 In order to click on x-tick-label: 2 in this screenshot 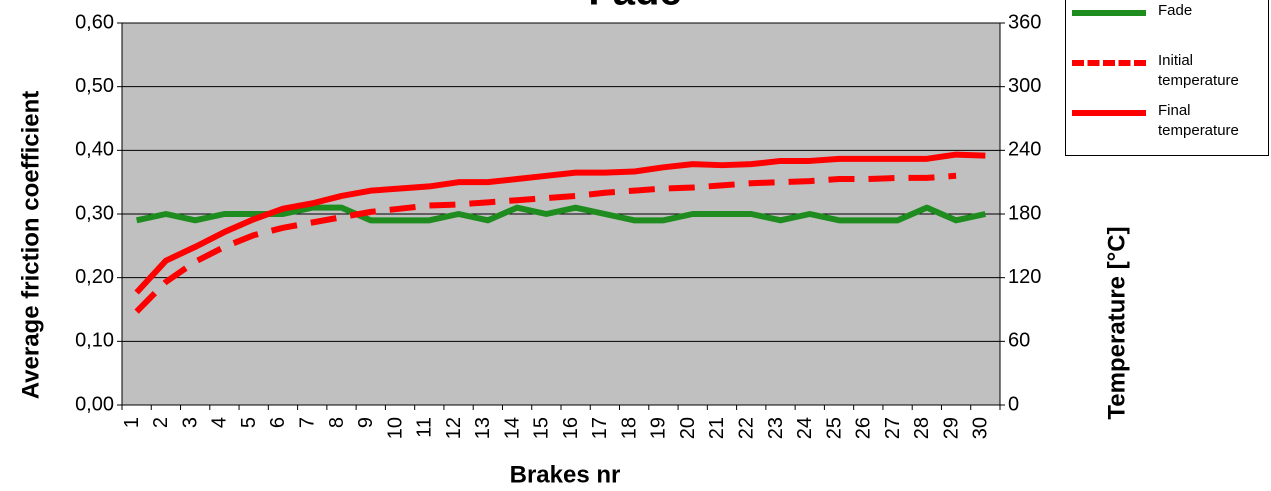, I will do `click(161, 422)`.